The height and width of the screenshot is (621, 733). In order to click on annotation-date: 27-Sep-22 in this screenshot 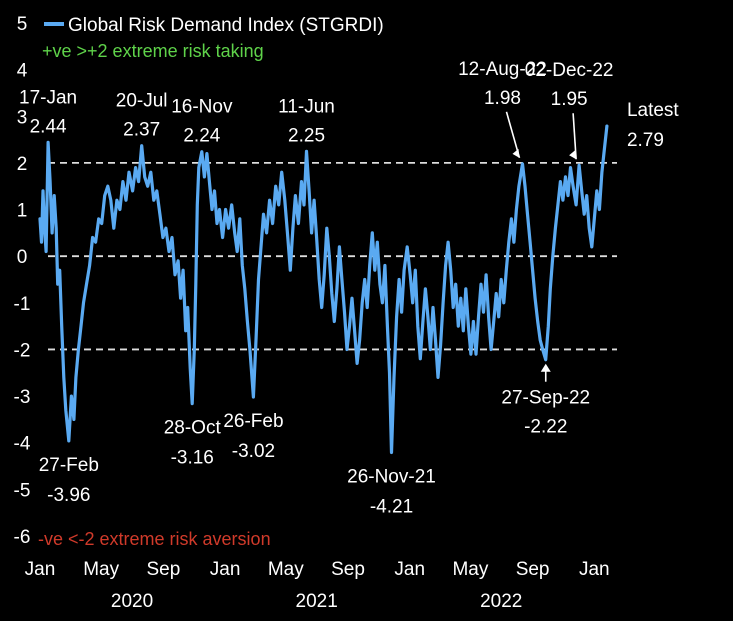, I will do `click(545, 398)`.